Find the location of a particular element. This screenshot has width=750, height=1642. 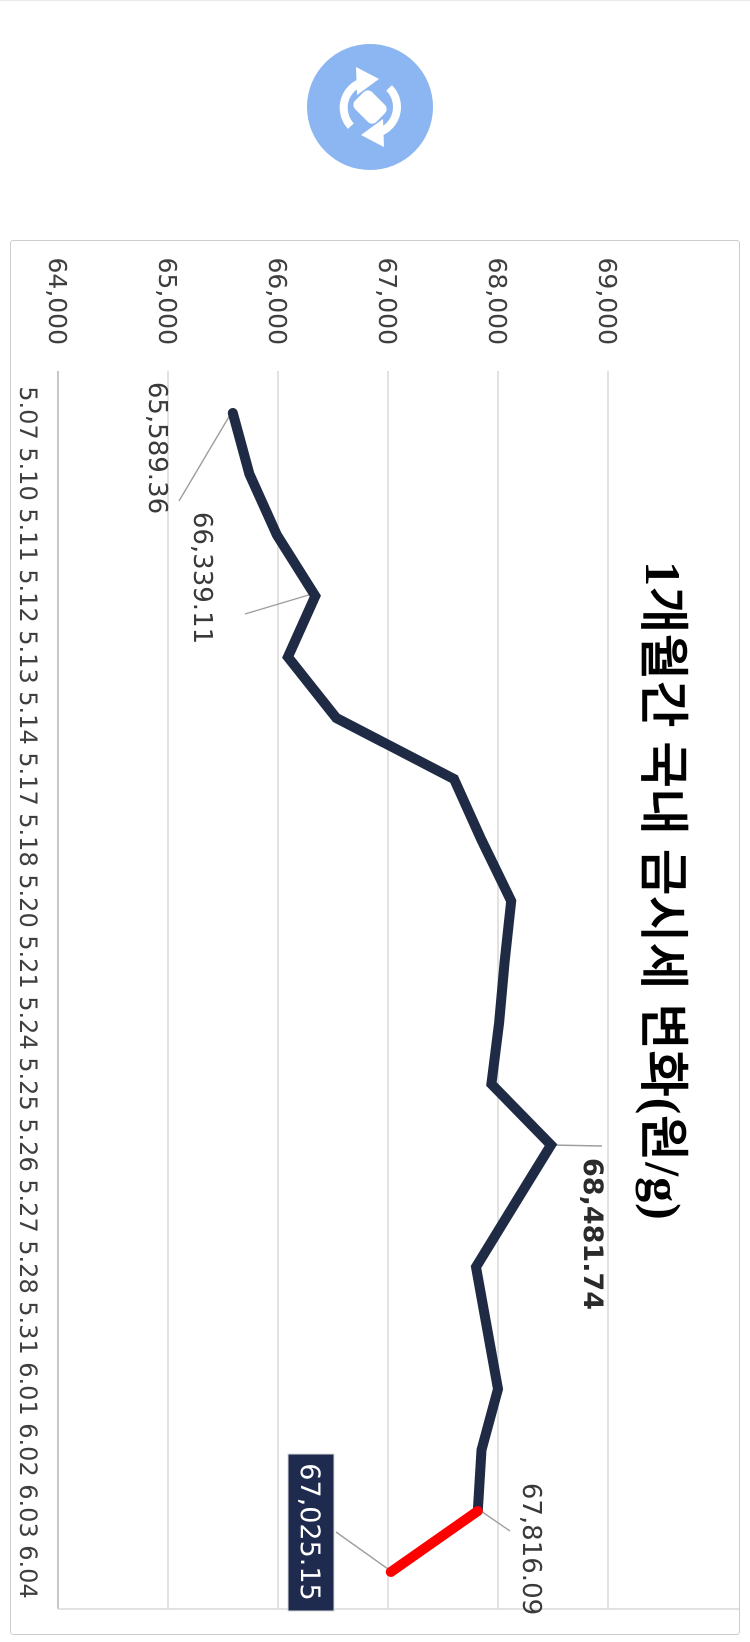

x-axis-label: 5.24 is located at coordinates (28, 1022).